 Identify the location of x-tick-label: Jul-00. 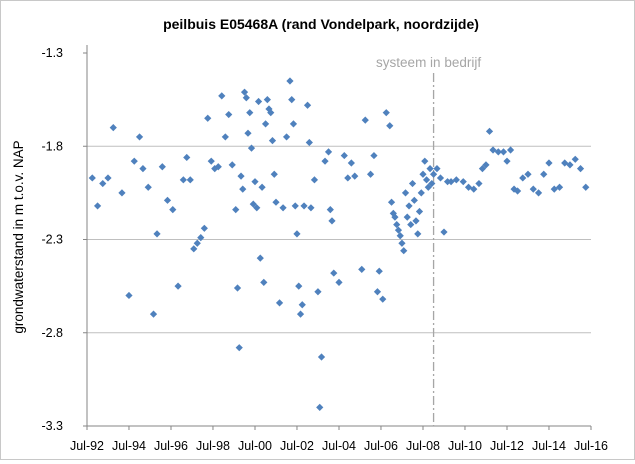
(255, 446).